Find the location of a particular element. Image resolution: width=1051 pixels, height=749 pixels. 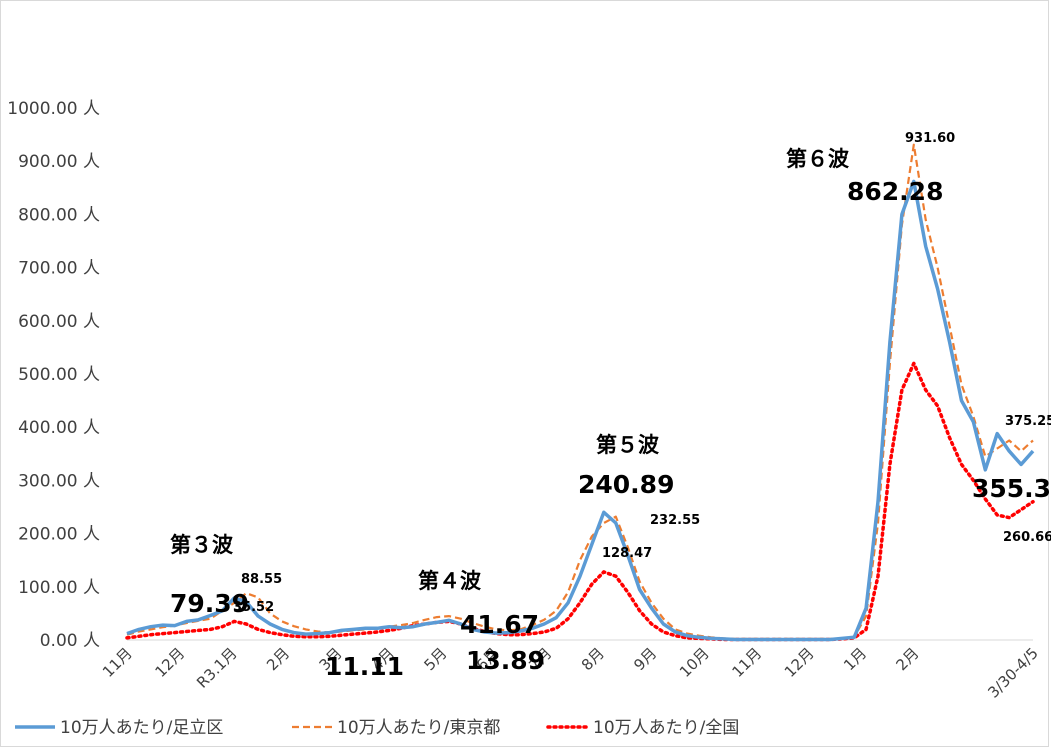

value-label-national-latest: 260.66 is located at coordinates (1027, 537).